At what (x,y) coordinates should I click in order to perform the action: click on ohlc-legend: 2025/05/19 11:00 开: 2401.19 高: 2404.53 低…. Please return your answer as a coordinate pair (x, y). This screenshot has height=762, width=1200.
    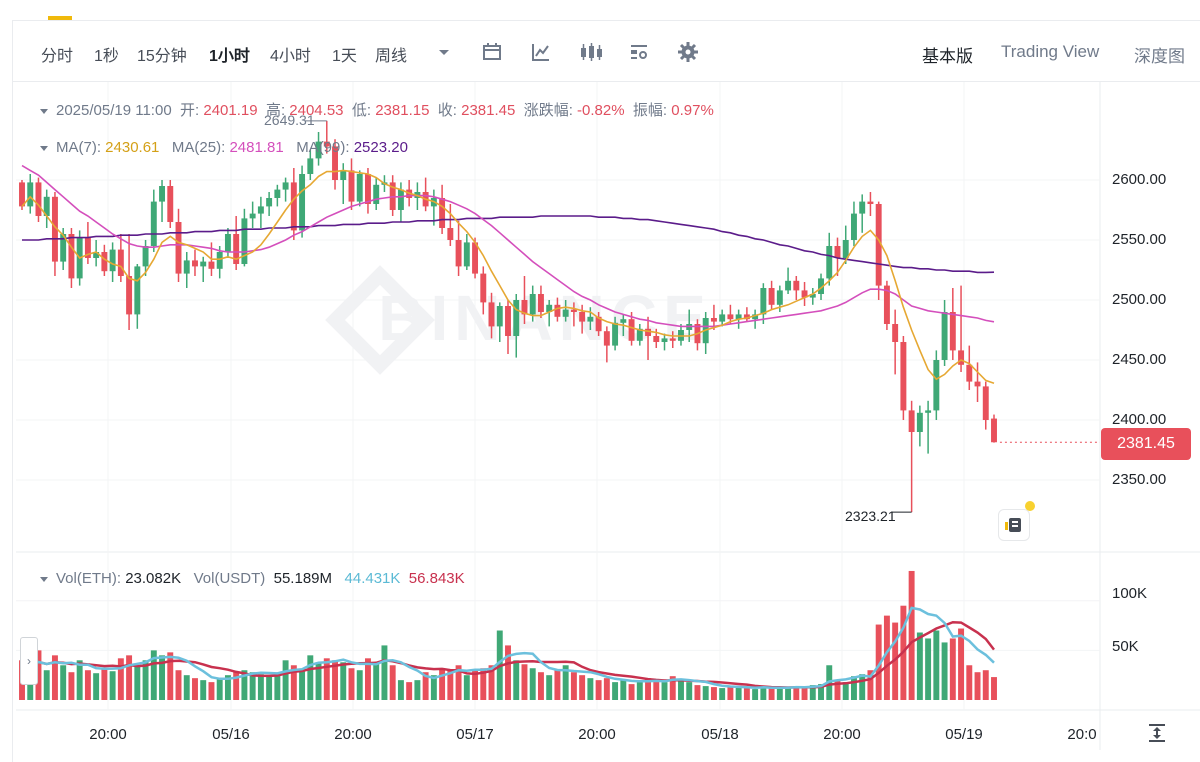
    Looking at the image, I should click on (377, 109).